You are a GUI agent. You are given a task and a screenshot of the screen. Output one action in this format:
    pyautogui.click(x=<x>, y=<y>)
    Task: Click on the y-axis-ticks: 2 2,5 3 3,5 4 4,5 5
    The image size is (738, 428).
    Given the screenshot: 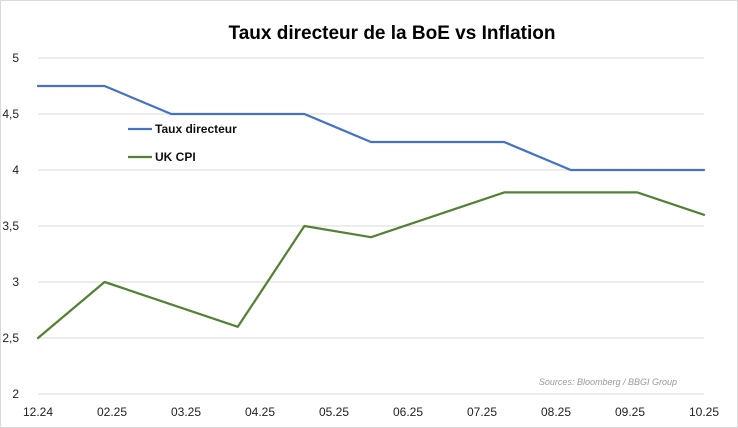 What is the action you would take?
    pyautogui.click(x=10, y=226)
    